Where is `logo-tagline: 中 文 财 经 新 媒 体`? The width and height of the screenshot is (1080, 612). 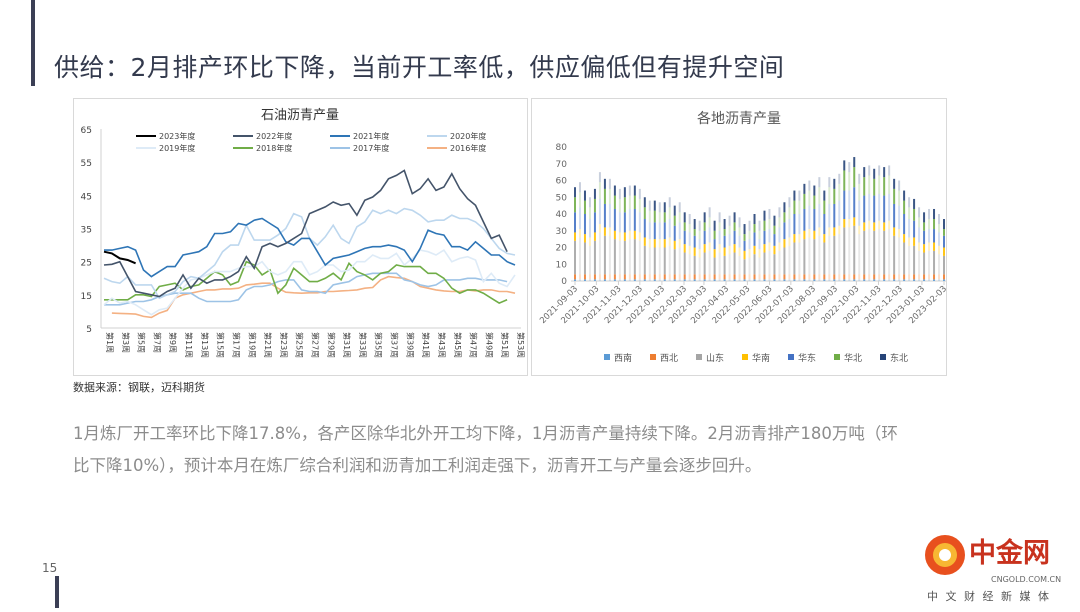 logo-tagline: 中 文 财 经 新 媒 体 is located at coordinates (989, 596).